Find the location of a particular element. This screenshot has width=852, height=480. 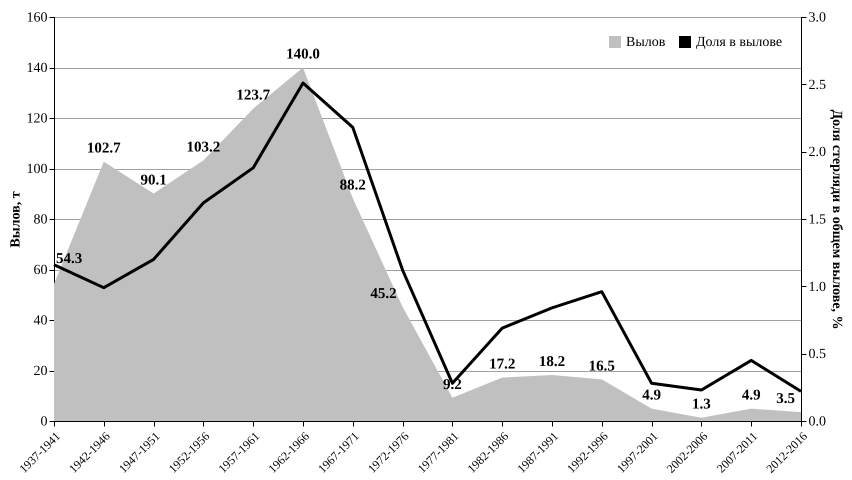

y-tick-label: 0 is located at coordinates (44, 422).